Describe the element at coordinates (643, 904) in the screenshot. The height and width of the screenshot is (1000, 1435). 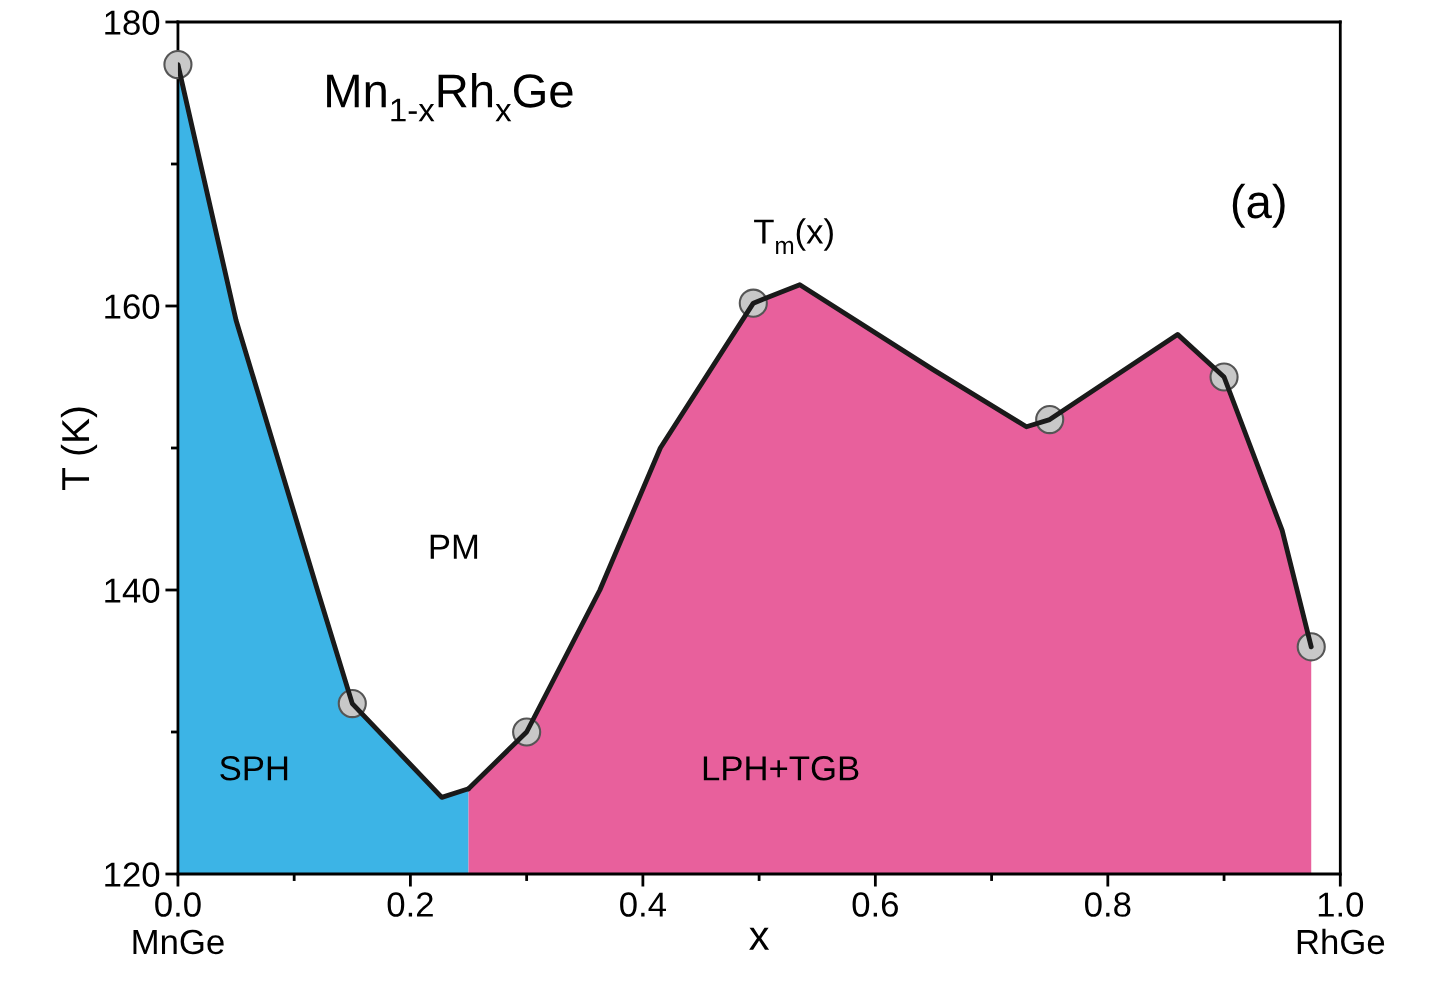
I see `x-tick-label: 0.4` at that location.